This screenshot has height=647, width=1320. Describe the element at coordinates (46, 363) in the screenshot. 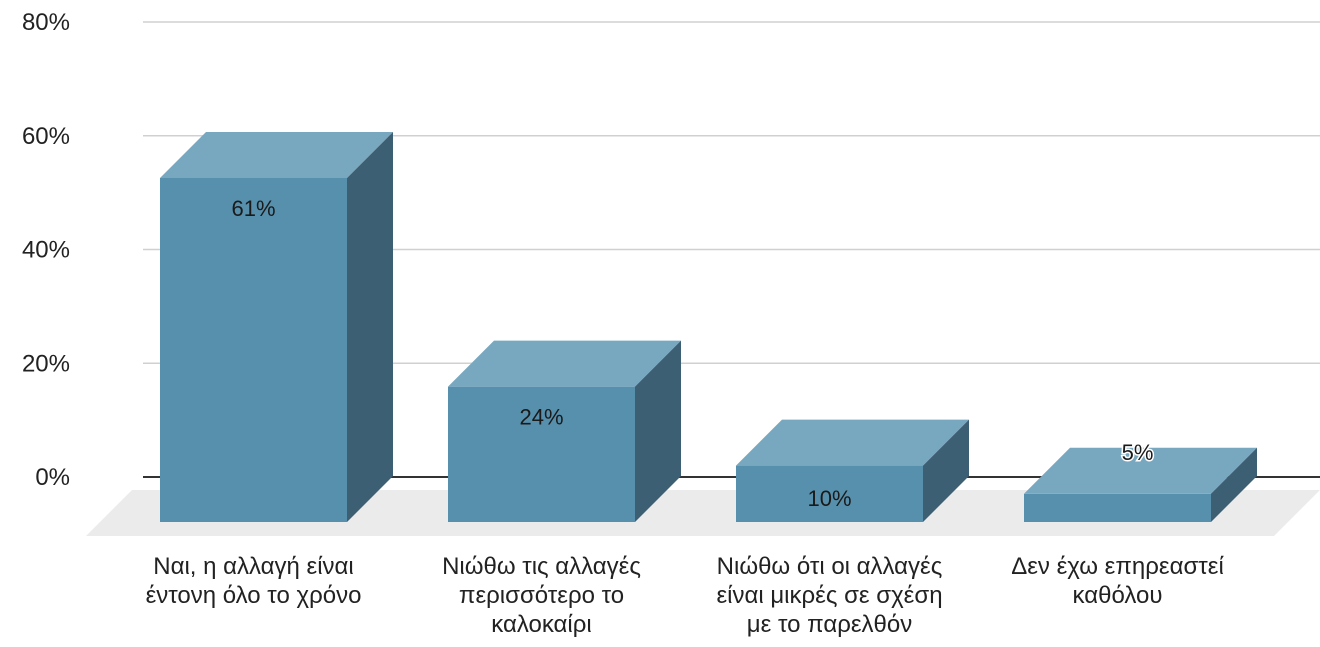

I see `y-tick-label: 20%` at that location.